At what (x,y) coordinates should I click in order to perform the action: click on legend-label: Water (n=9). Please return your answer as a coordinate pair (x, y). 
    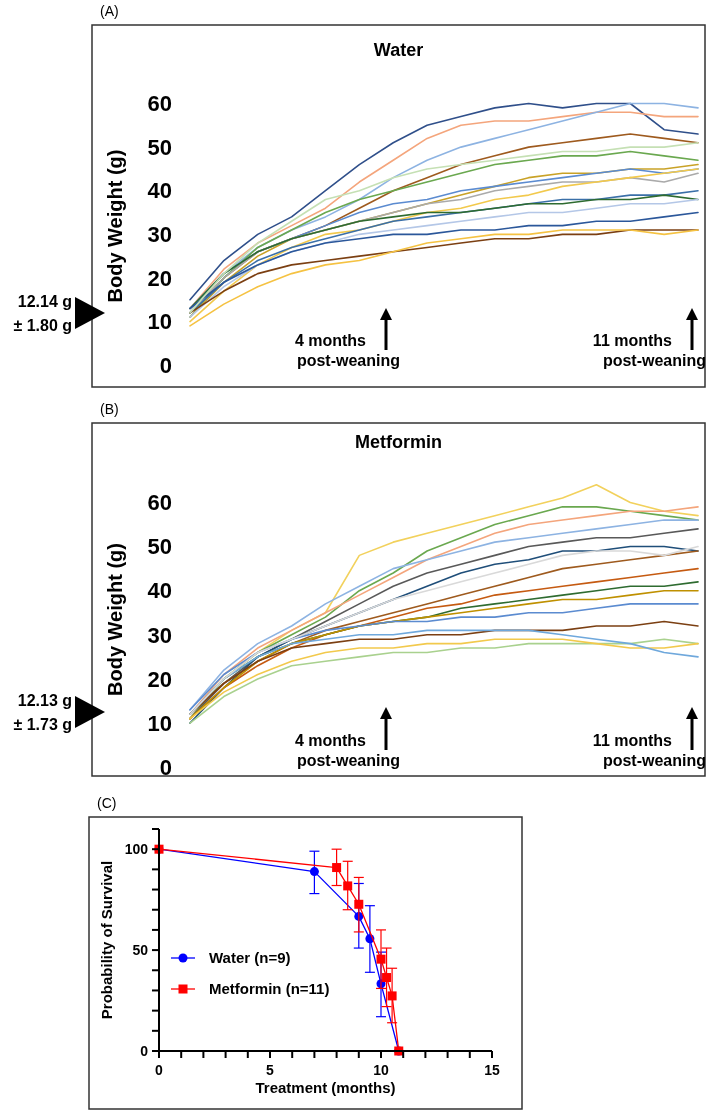
    Looking at the image, I should click on (250, 958).